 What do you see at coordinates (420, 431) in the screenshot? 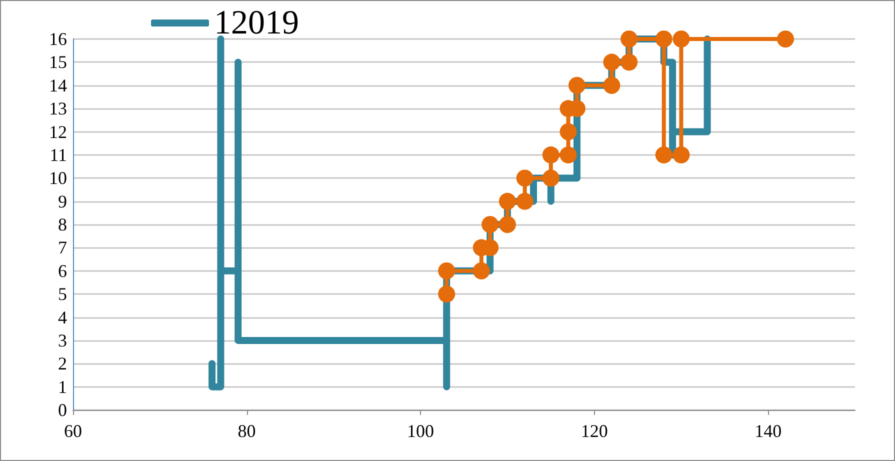
I see `x-tick-label: 100` at bounding box center [420, 431].